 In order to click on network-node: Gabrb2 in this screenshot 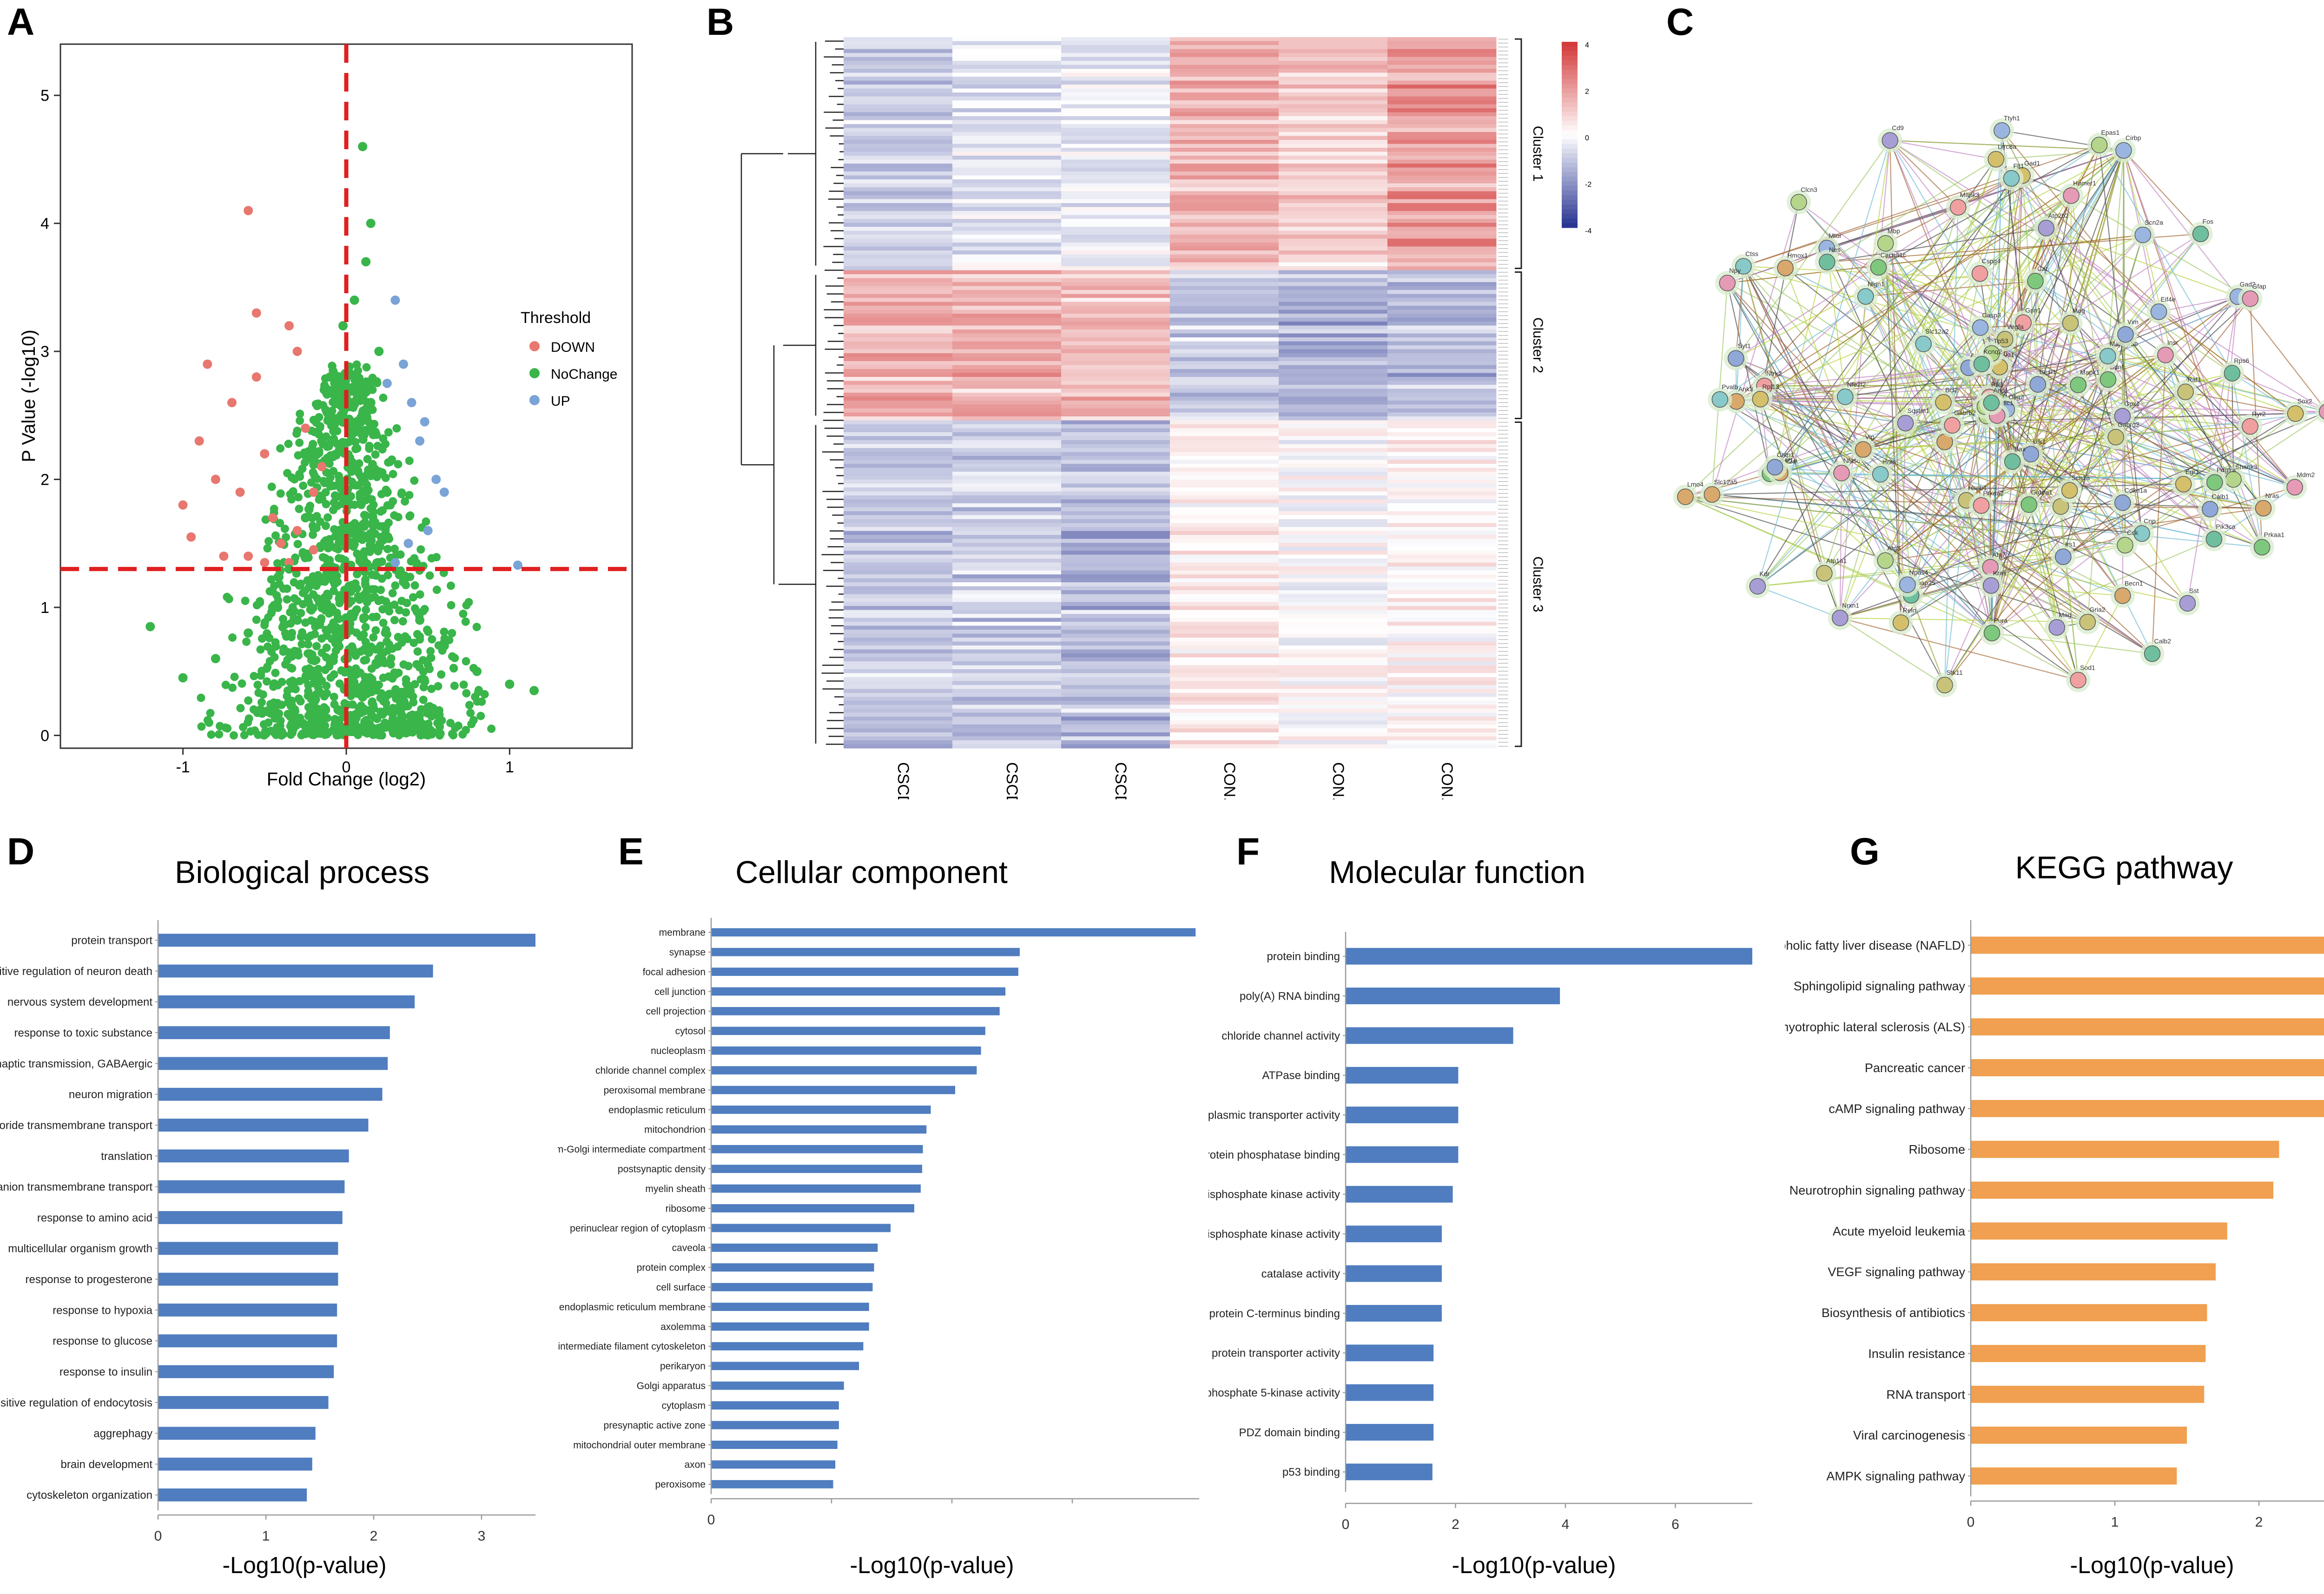, I will do `click(1958, 423)`.